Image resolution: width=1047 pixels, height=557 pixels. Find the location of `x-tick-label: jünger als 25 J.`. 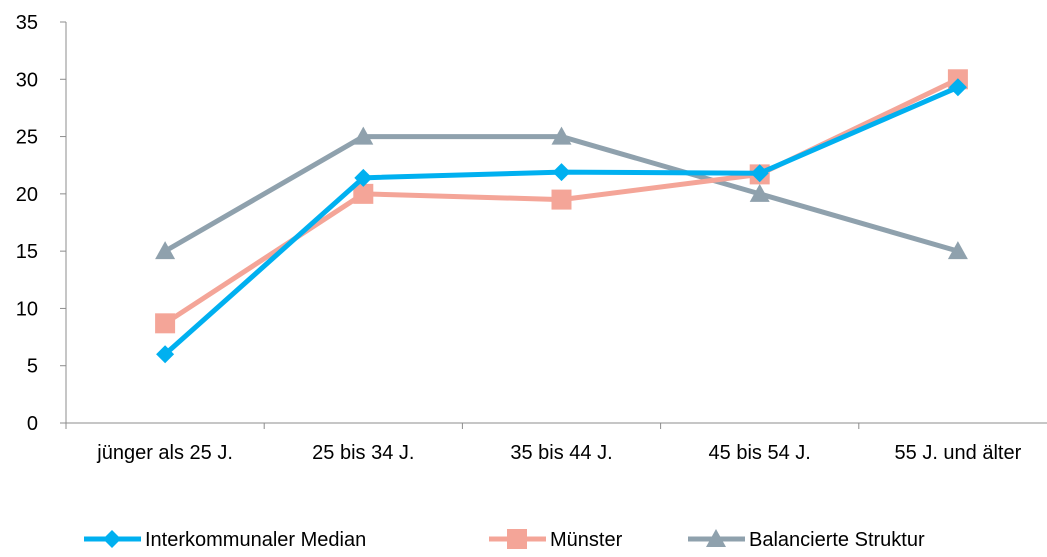

x-tick-label: jünger als 25 J. is located at coordinates (164, 453).